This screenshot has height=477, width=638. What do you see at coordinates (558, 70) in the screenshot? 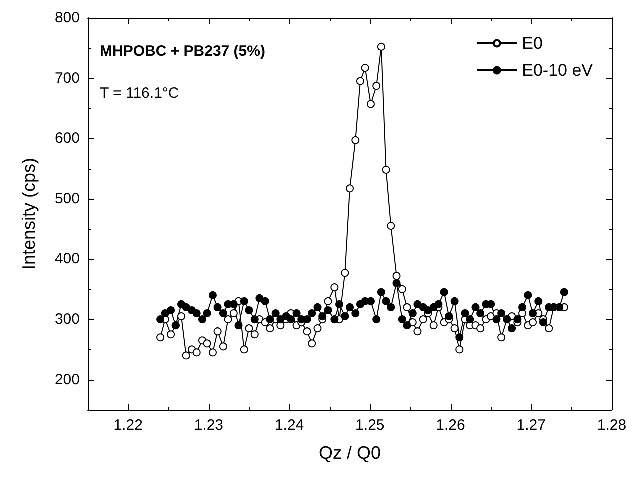
I see `legend-label: E0-10 eV` at bounding box center [558, 70].